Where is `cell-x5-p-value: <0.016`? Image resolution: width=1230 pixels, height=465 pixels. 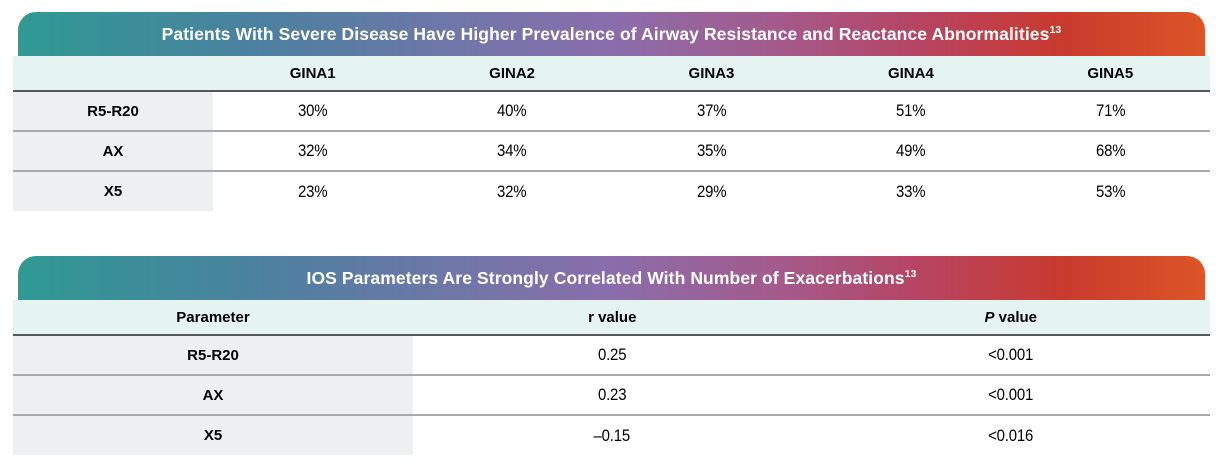 cell-x5-p-value: <0.016 is located at coordinates (1011, 435).